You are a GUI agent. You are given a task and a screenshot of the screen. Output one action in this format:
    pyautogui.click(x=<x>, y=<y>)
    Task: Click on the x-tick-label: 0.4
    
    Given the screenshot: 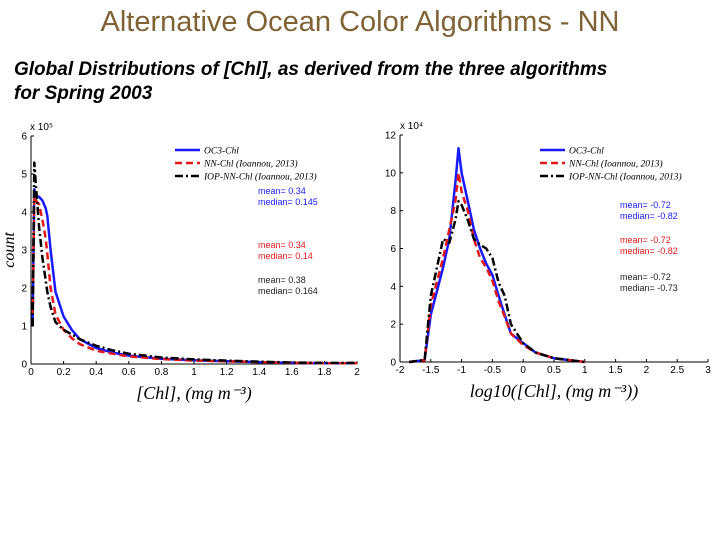 What is the action you would take?
    pyautogui.click(x=96, y=372)
    